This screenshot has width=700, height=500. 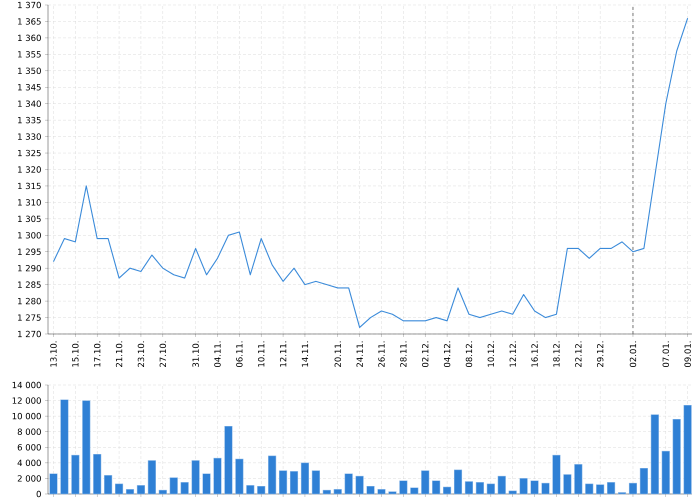 I want to click on y-tick-label: 1 340, so click(x=29, y=103).